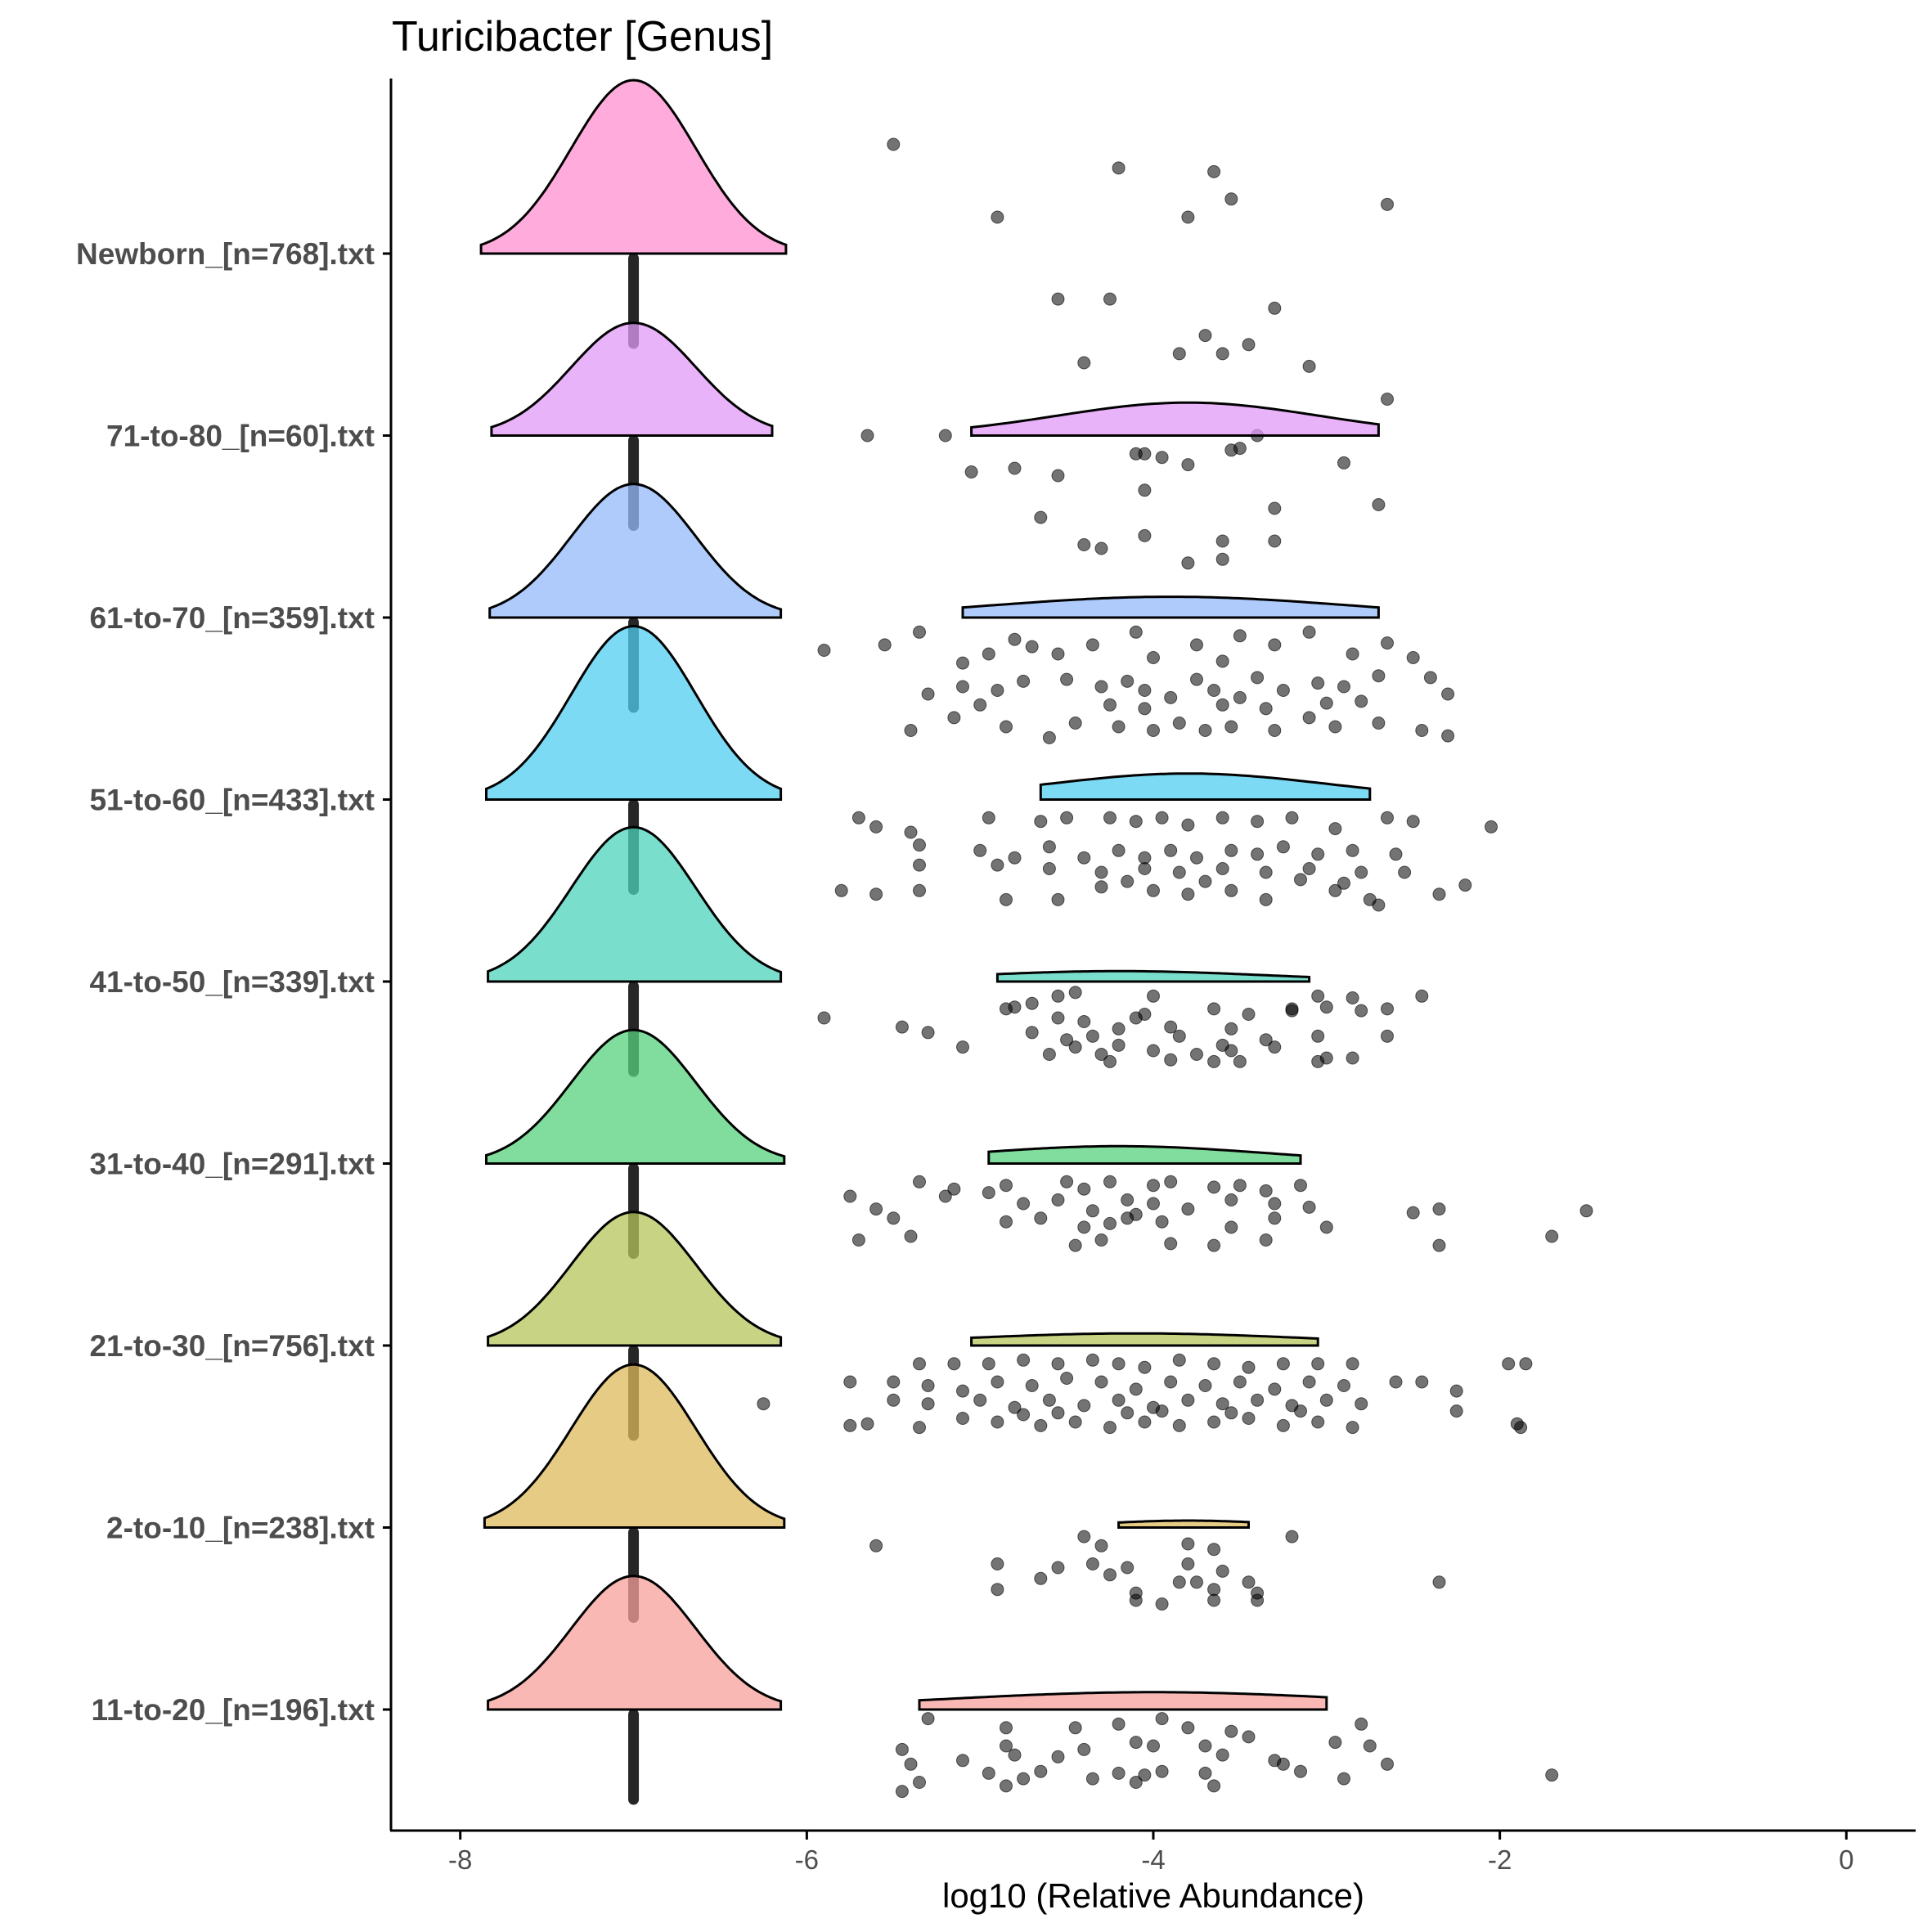  I want to click on x-tick-label: -8, so click(460, 1860).